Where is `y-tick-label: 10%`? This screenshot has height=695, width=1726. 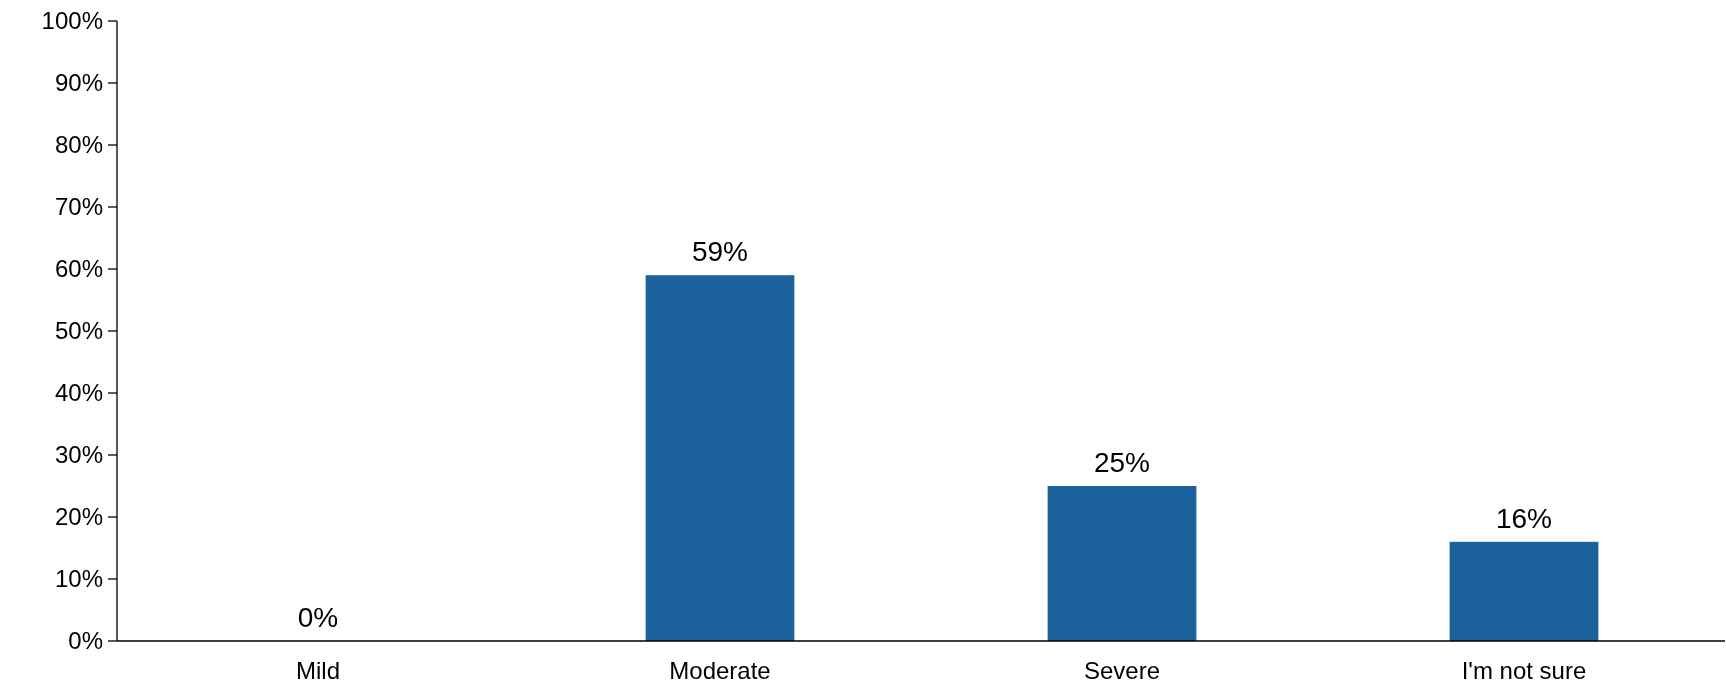
y-tick-label: 10% is located at coordinates (78, 579).